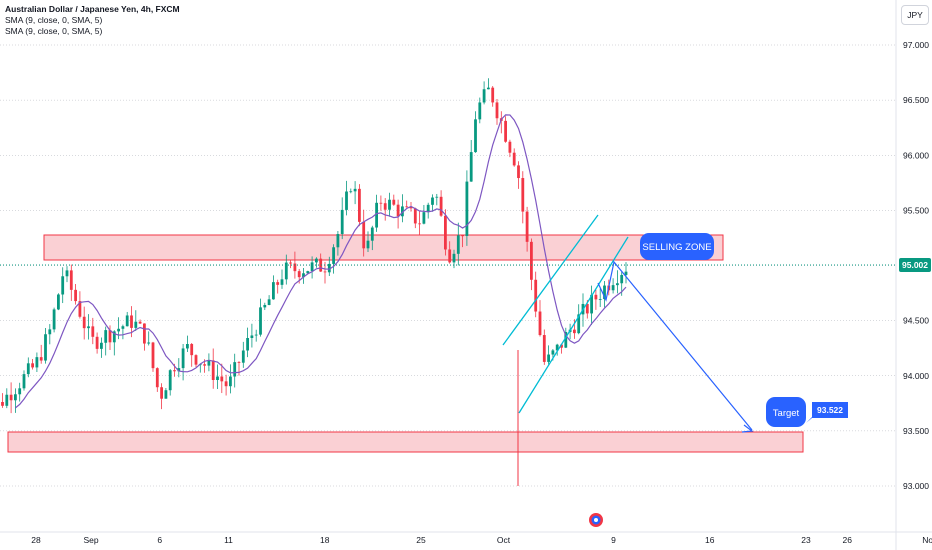 This screenshot has width=932, height=550. What do you see at coordinates (228, 540) in the screenshot?
I see `time-tick-label: 11` at bounding box center [228, 540].